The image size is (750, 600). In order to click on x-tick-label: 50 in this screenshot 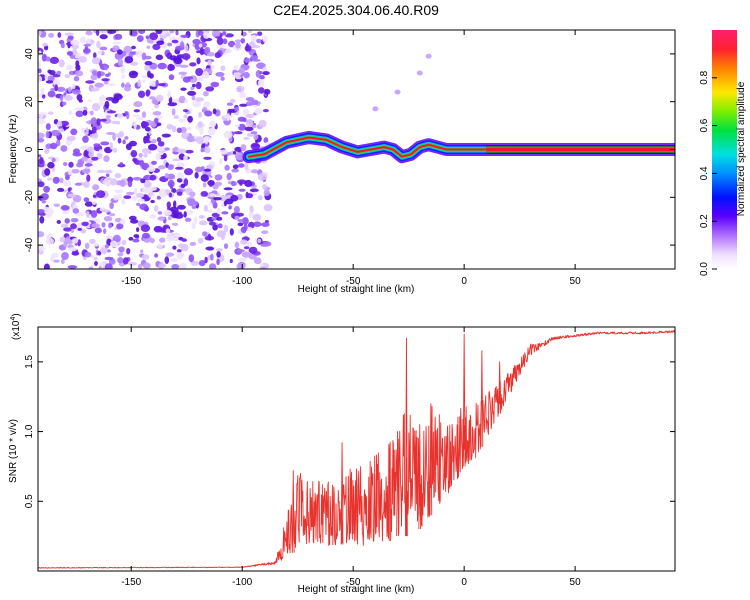, I will do `click(576, 582)`.